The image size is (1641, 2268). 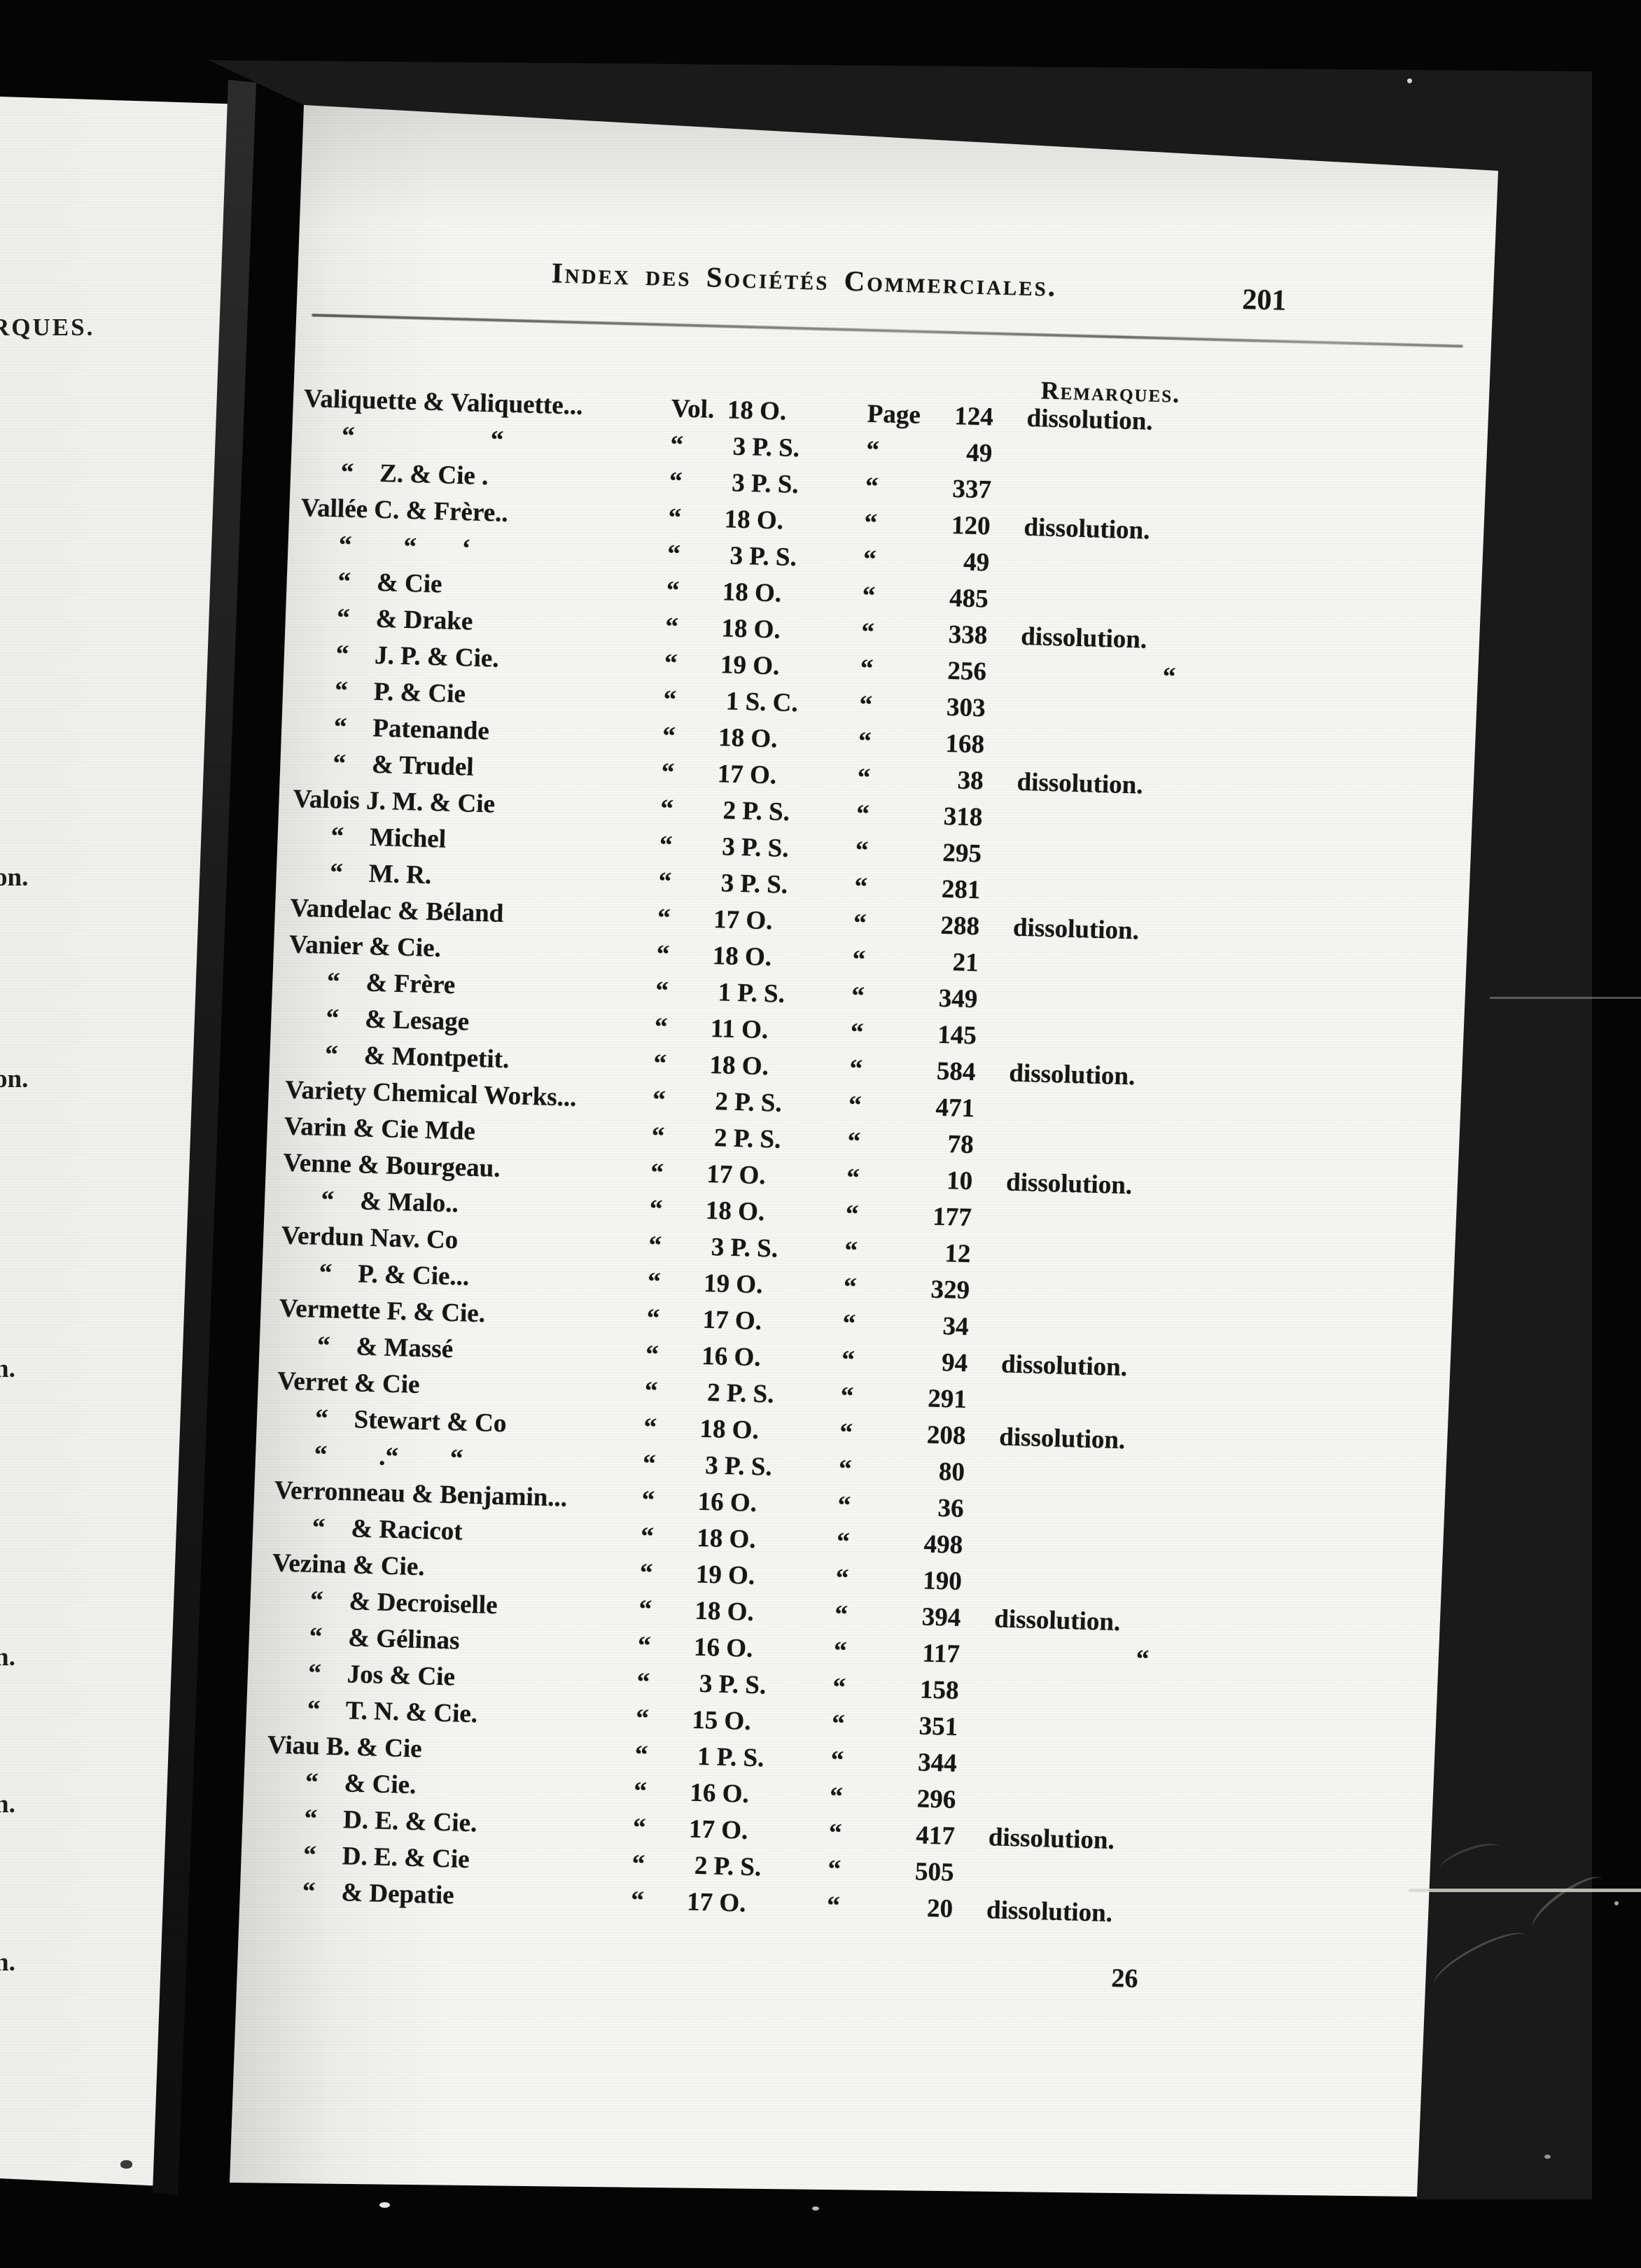 What do you see at coordinates (979, 453) in the screenshot?
I see `page-number-cell: 49` at bounding box center [979, 453].